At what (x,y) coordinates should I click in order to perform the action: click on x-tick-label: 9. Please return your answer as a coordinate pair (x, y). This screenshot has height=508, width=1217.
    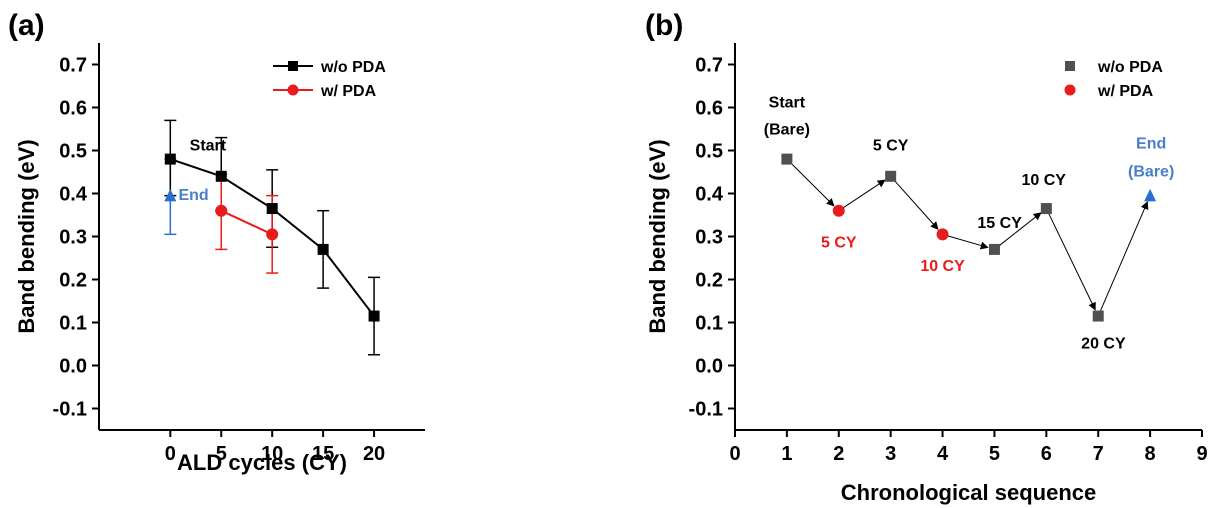
    Looking at the image, I should click on (1201, 454).